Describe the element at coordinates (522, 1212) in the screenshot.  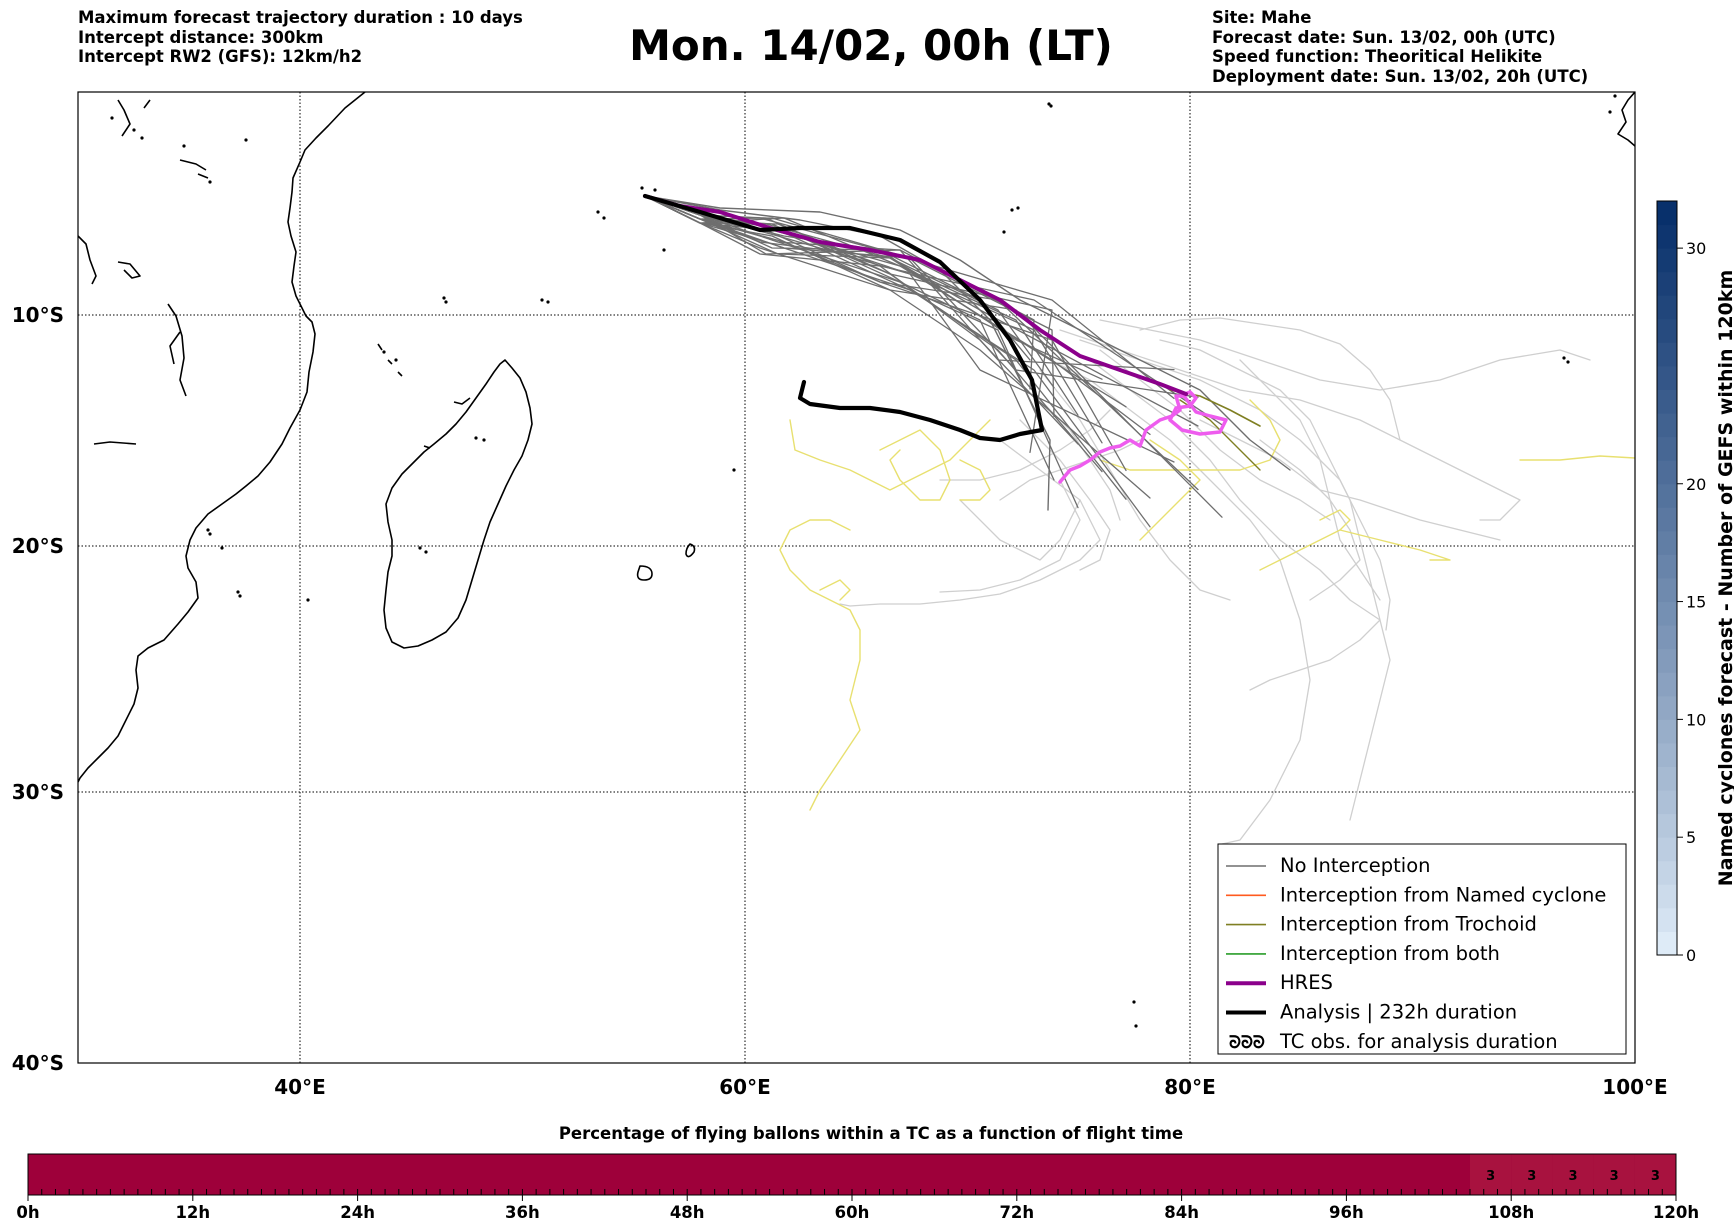
I see `flight-time-tick-label: 36h` at that location.